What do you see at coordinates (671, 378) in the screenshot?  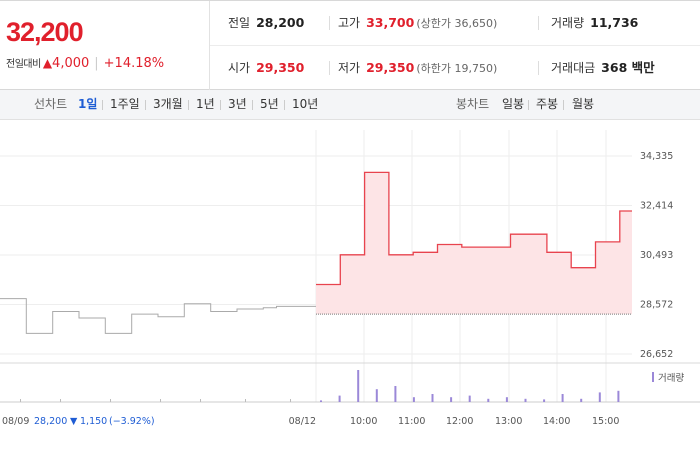 I see `volume-legend: 거래량` at bounding box center [671, 378].